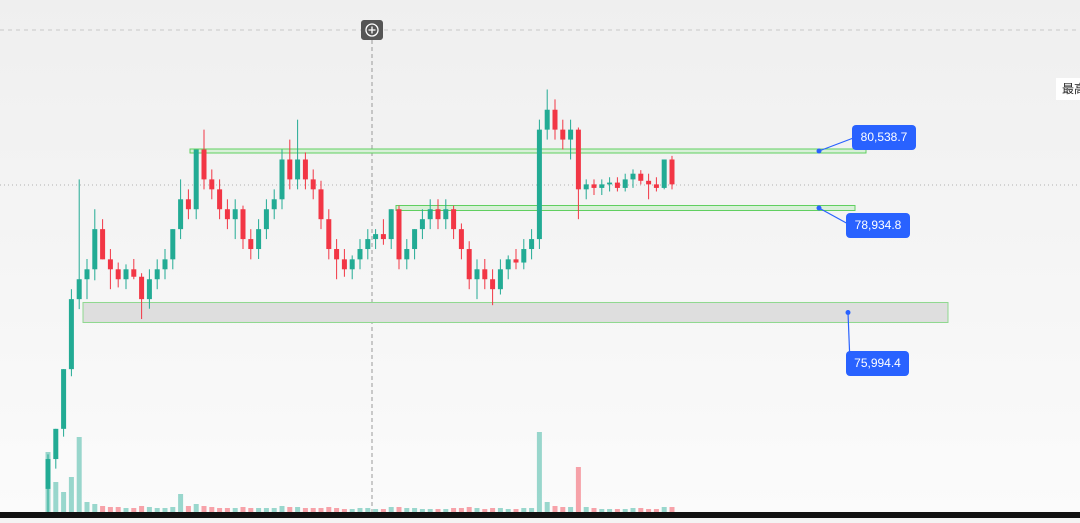  Describe the element at coordinates (1071, 88) in the screenshot. I see `corner-text: 最高` at that location.